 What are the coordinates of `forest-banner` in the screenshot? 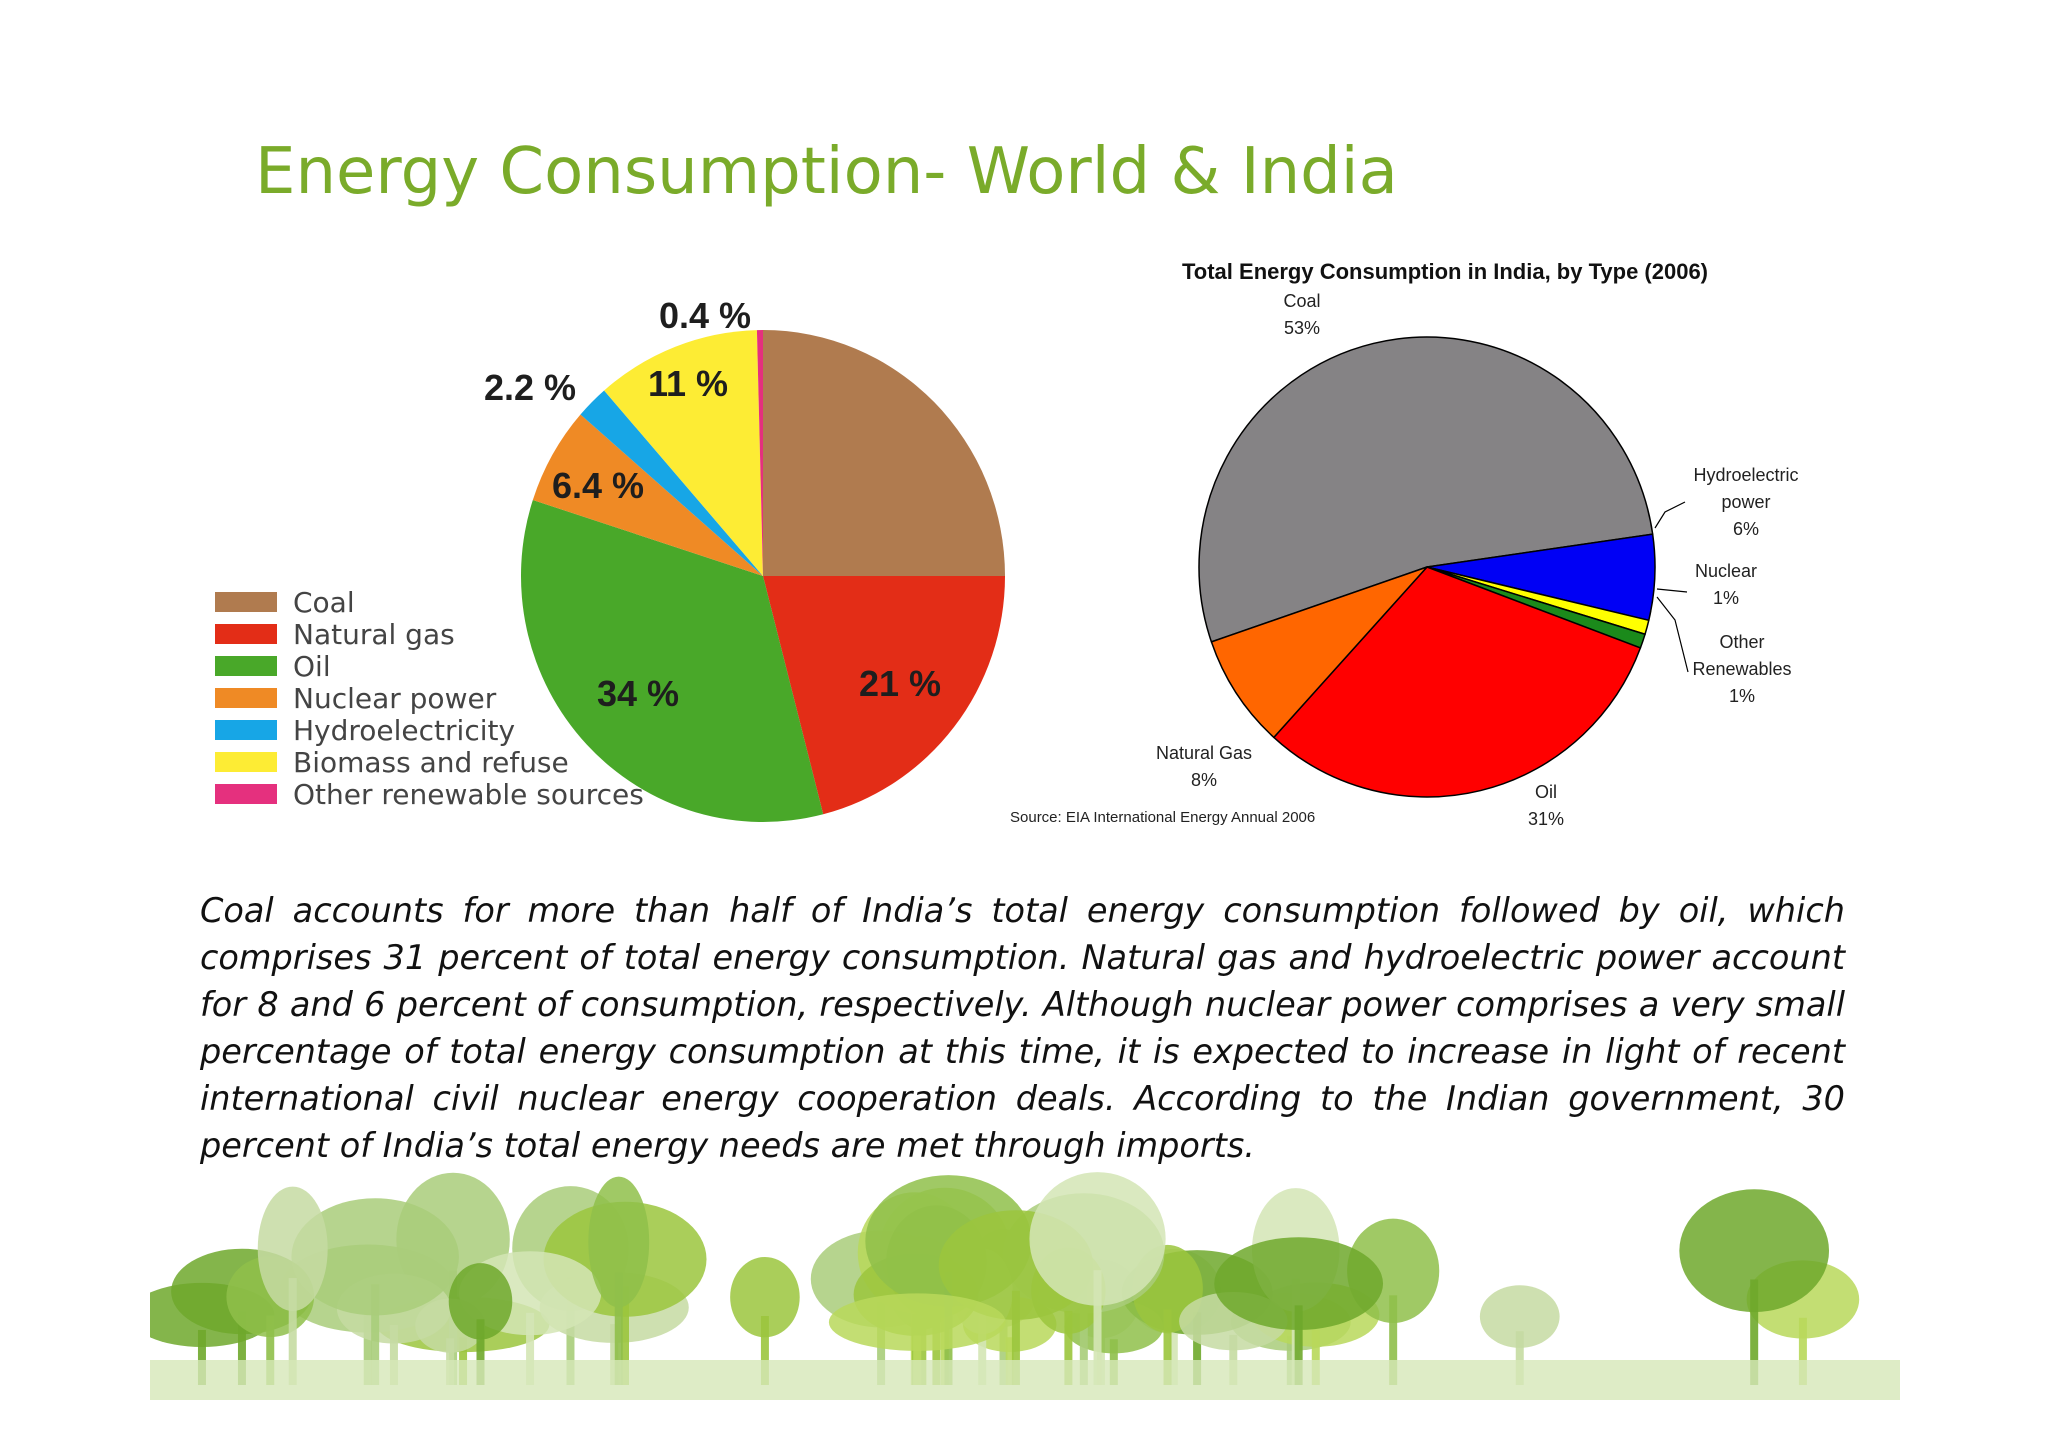 It's located at (1025, 1286).